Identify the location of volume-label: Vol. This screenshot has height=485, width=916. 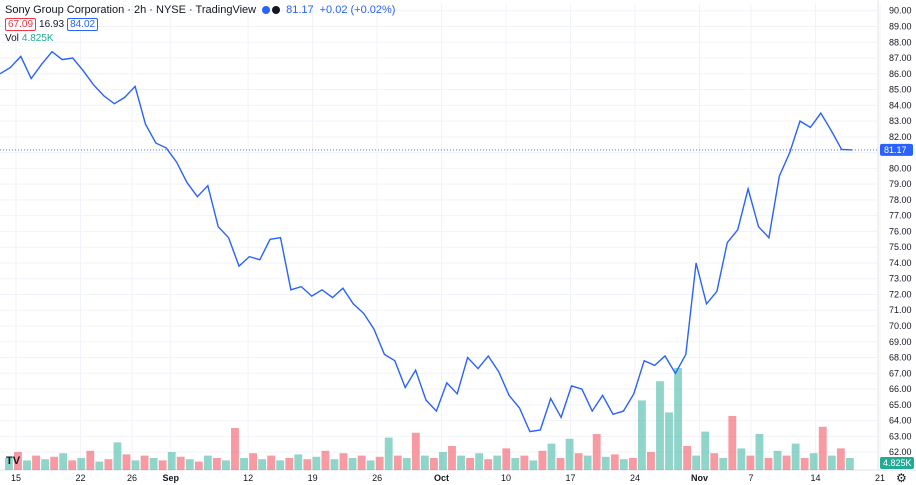
(12, 38).